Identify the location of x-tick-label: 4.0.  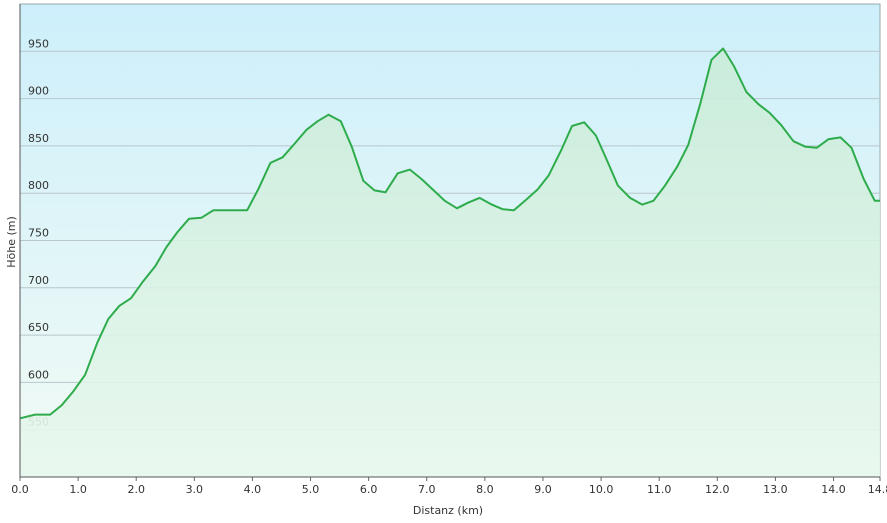
(253, 489).